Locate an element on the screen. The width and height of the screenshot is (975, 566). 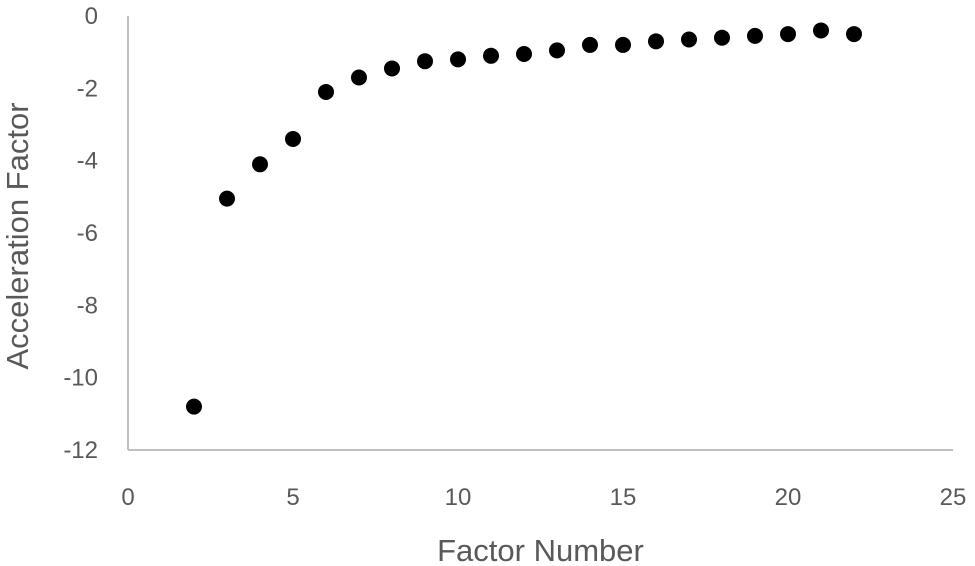
y-tick-label: -10 is located at coordinates (80, 378).